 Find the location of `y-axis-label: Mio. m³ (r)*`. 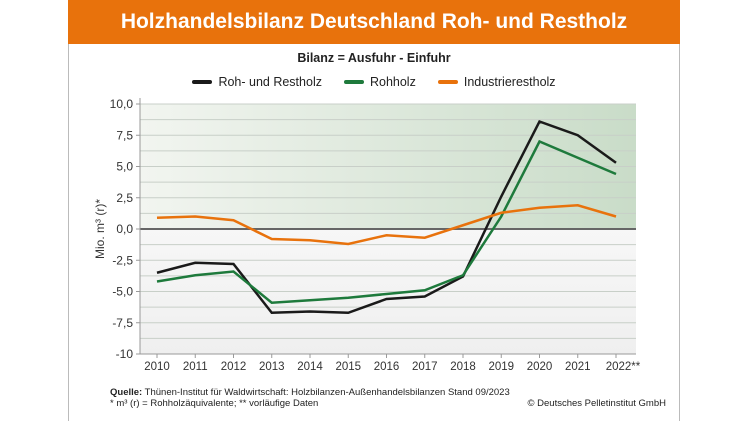

y-axis-label: Mio. m³ (r)* is located at coordinates (100, 229).